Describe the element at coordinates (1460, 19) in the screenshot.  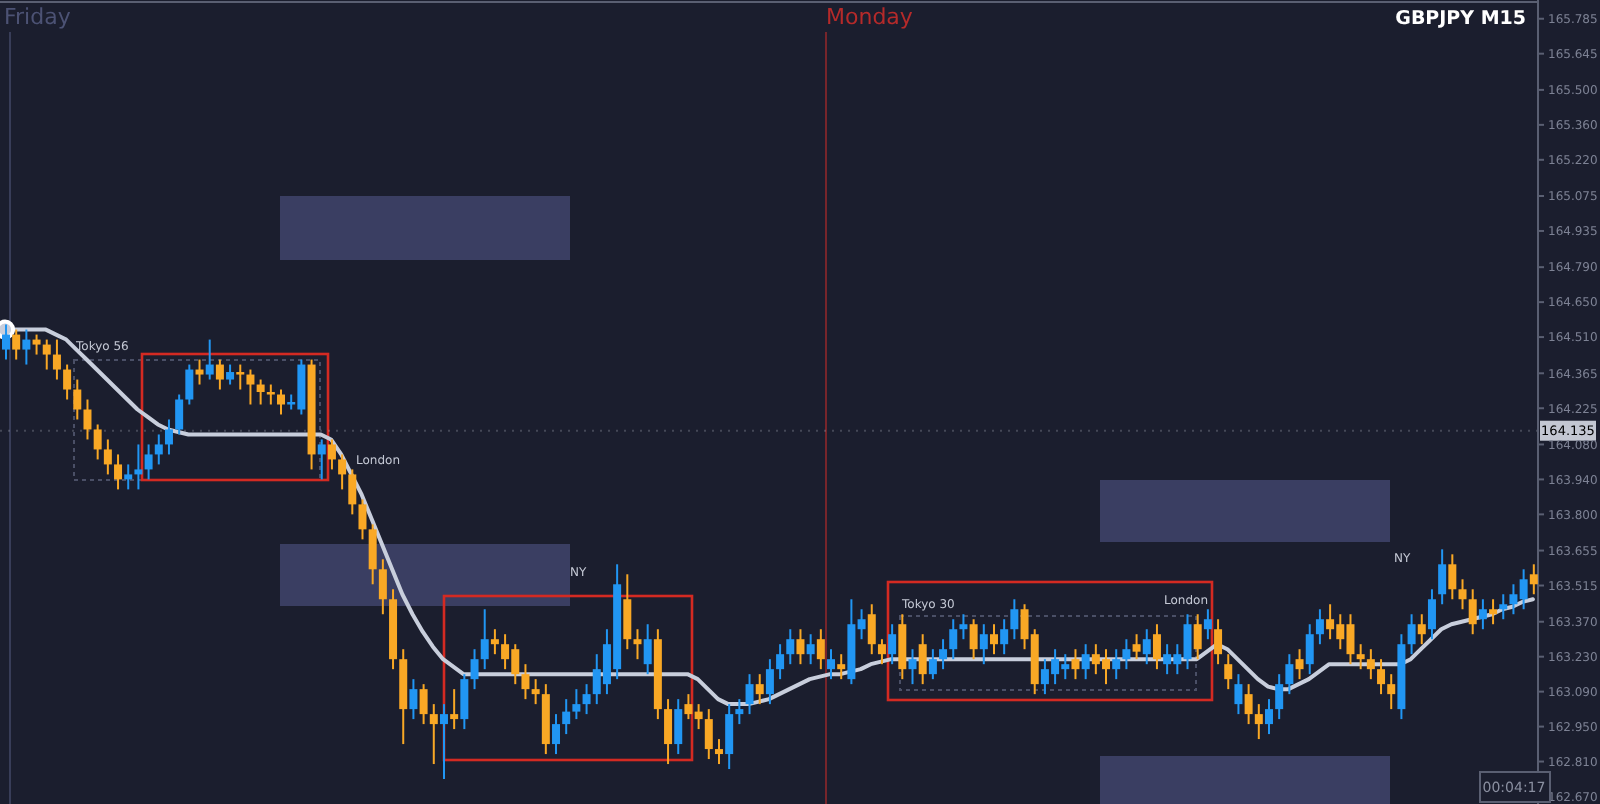
I see `text: GBPJPY M15` at that location.